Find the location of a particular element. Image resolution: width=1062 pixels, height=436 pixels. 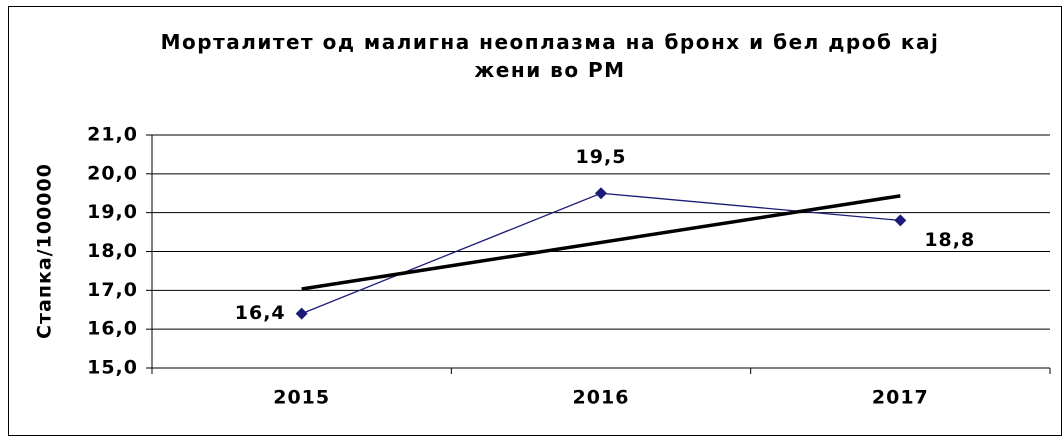

x-tick-label: 2017 is located at coordinates (900, 398).